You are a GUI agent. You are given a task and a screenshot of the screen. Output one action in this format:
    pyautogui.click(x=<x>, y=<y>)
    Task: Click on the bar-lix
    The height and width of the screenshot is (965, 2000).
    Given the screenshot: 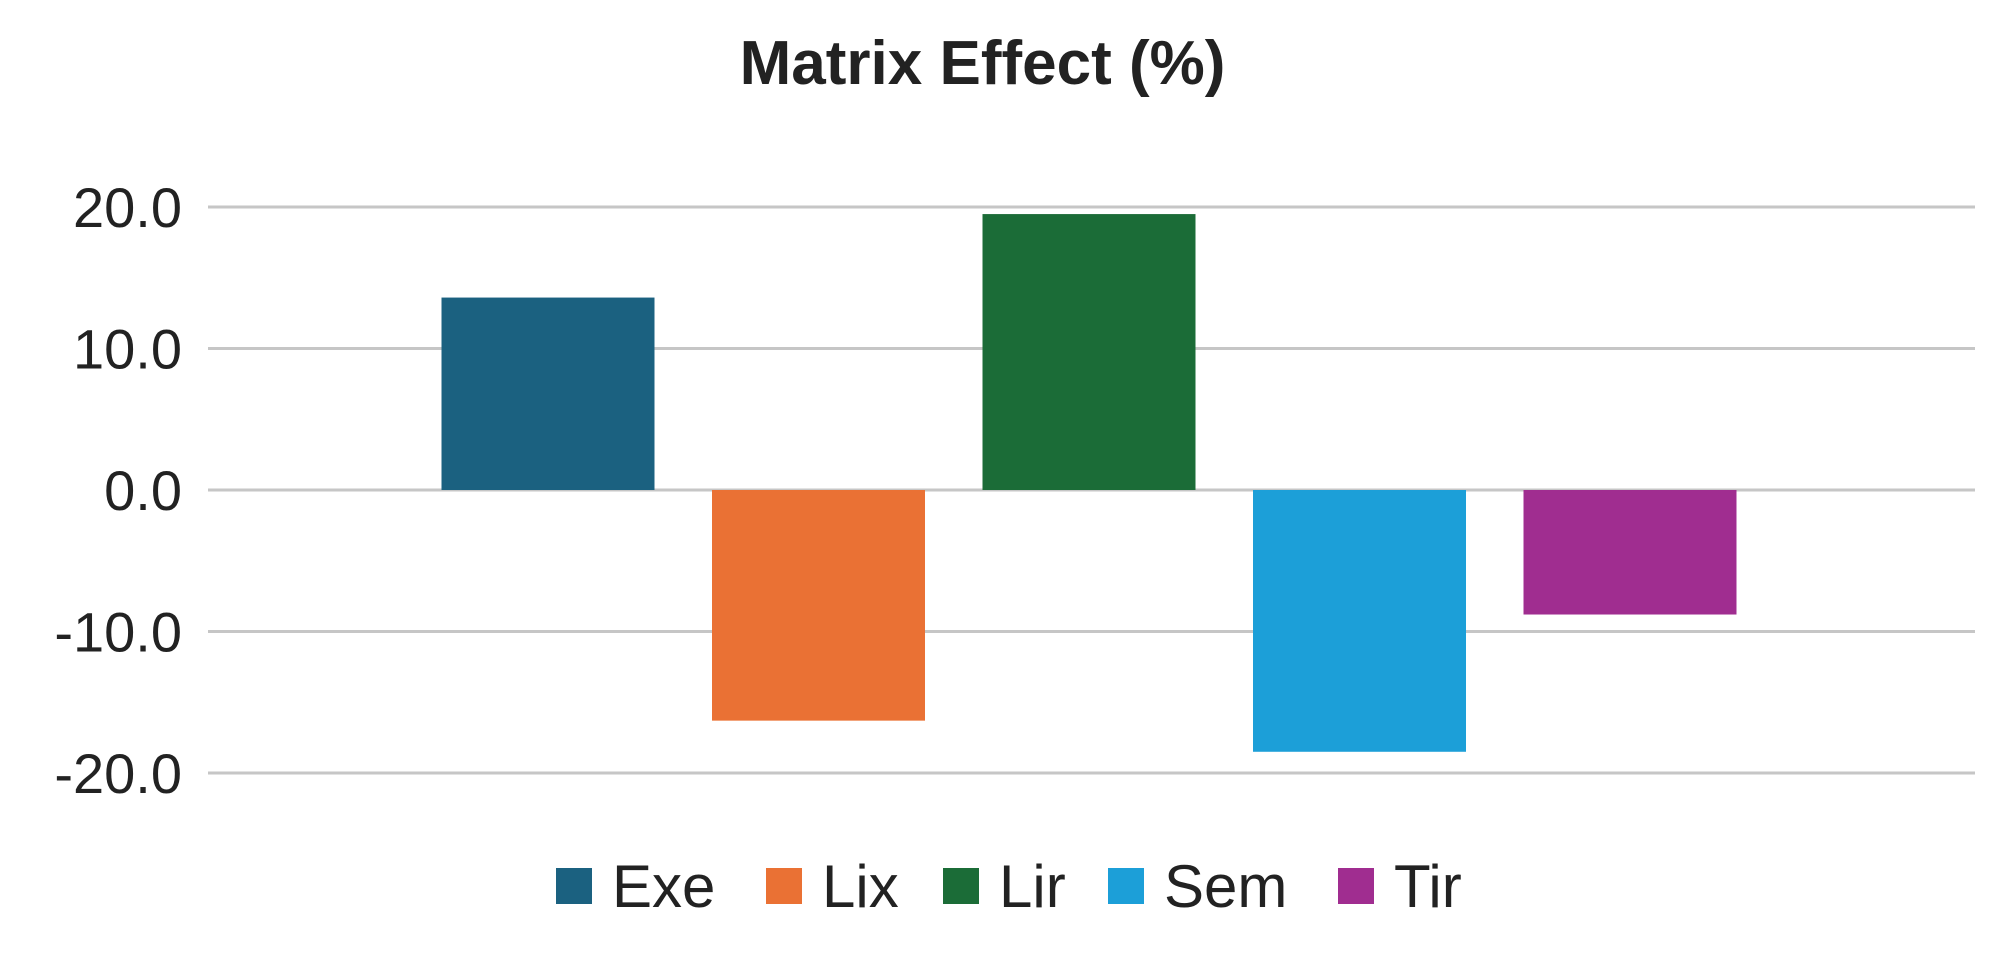 What is the action you would take?
    pyautogui.click(x=818, y=605)
    